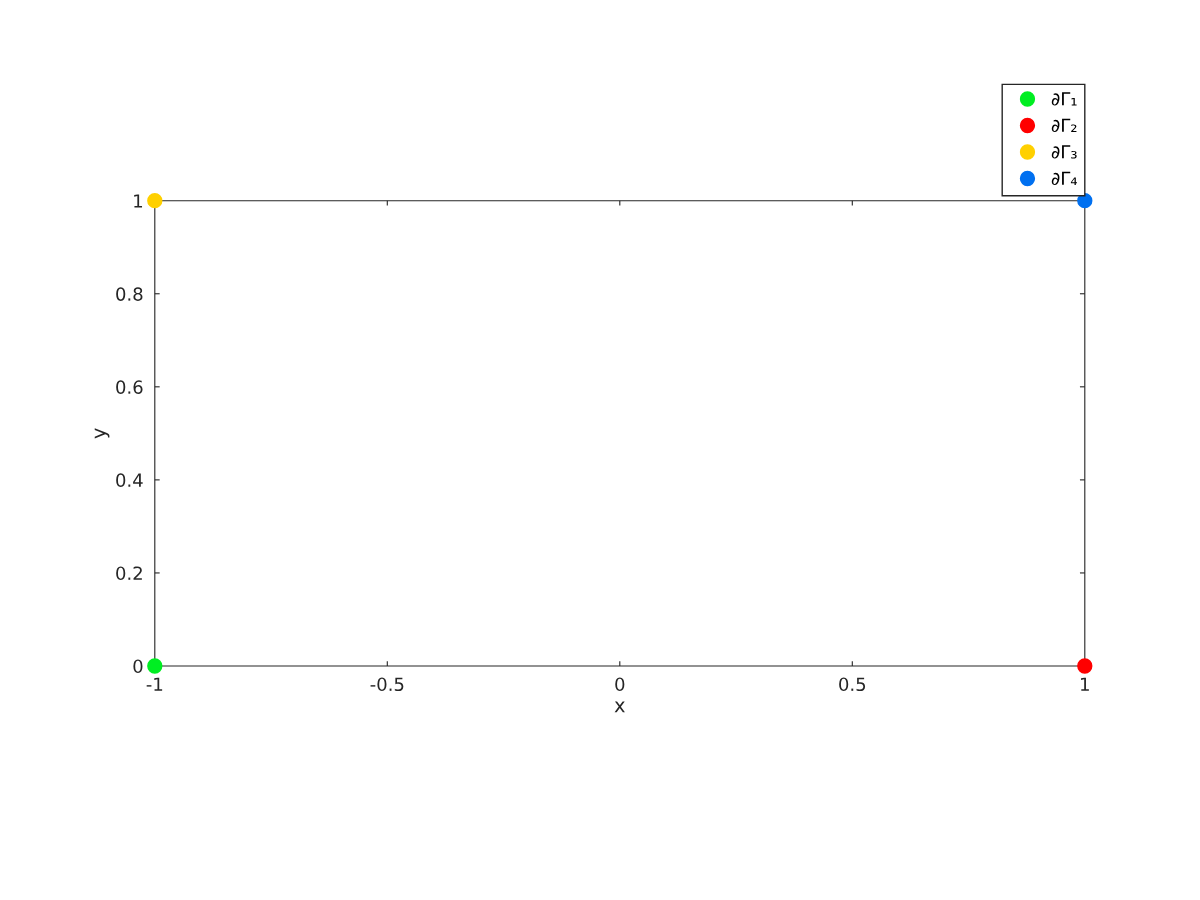 The image size is (1200, 900). I want to click on y-tick-label: 1, so click(138, 201).